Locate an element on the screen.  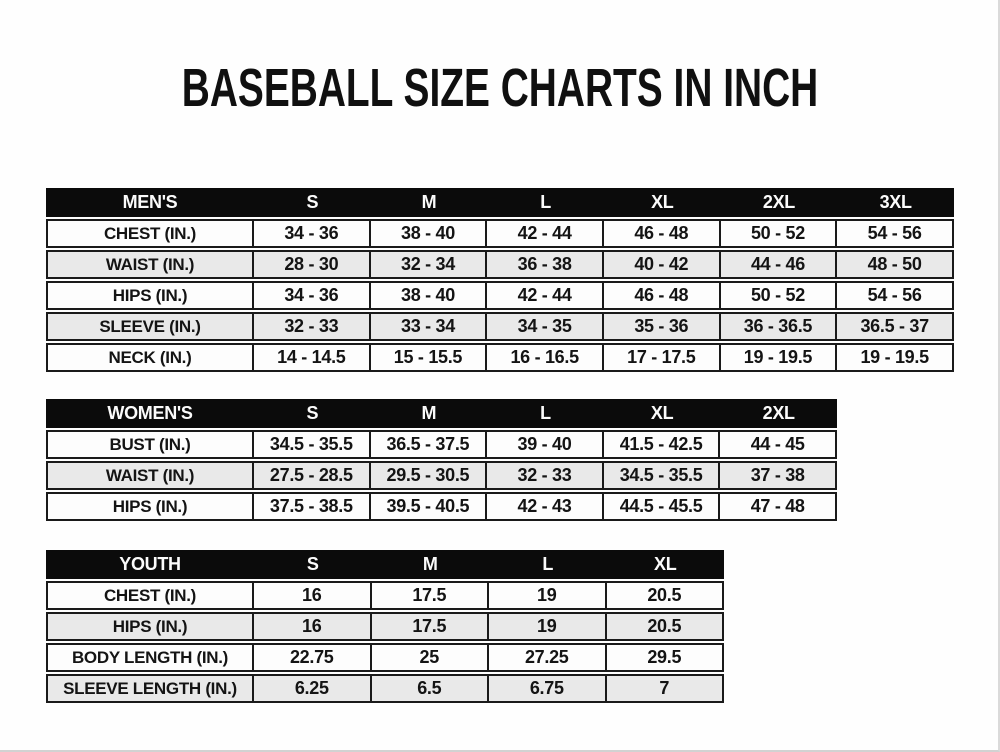
size-cell: 17 - 17.5 is located at coordinates (662, 357).